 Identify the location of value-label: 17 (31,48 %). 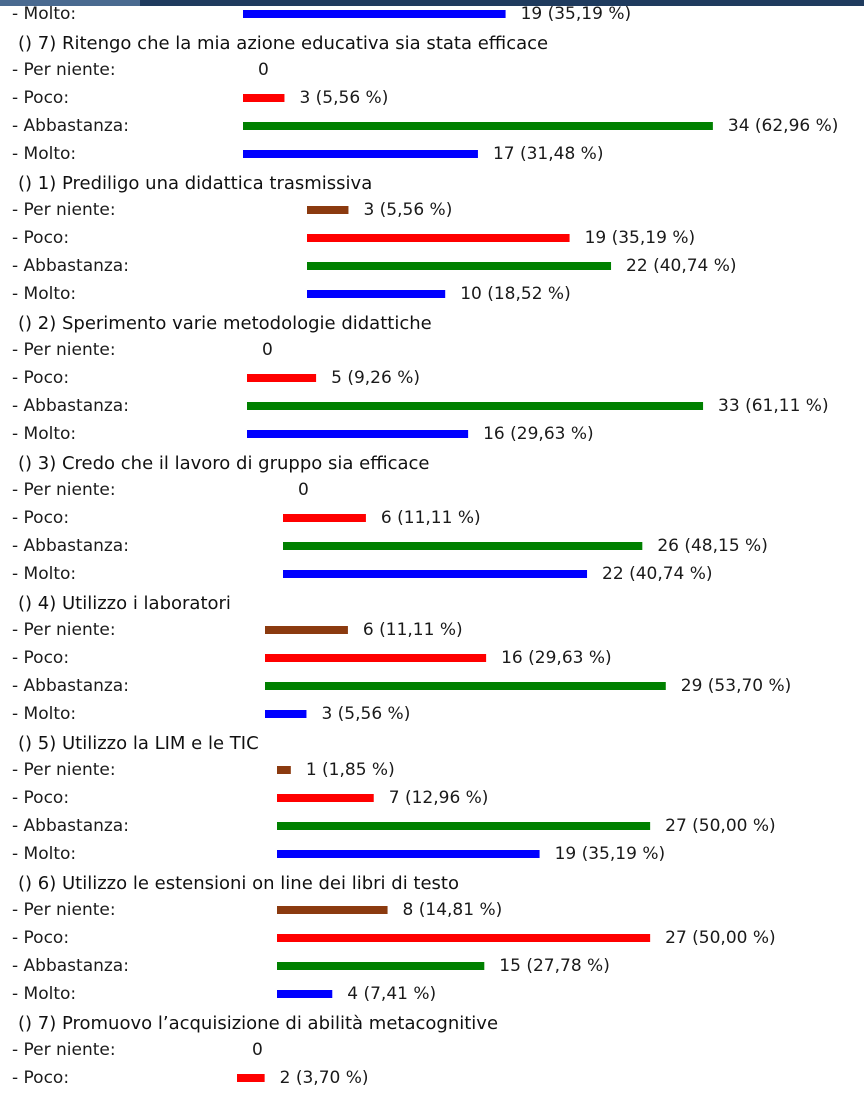
(548, 154).